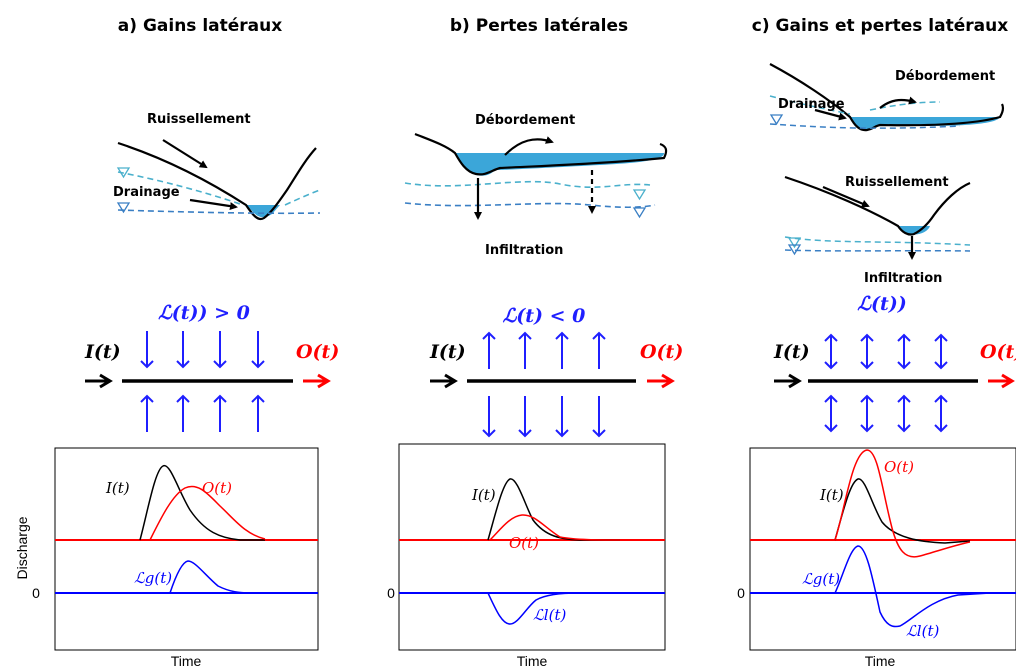 Image resolution: width=1016 pixels, height=670 pixels. I want to click on panel-a-input-hydrograph, so click(202, 503).